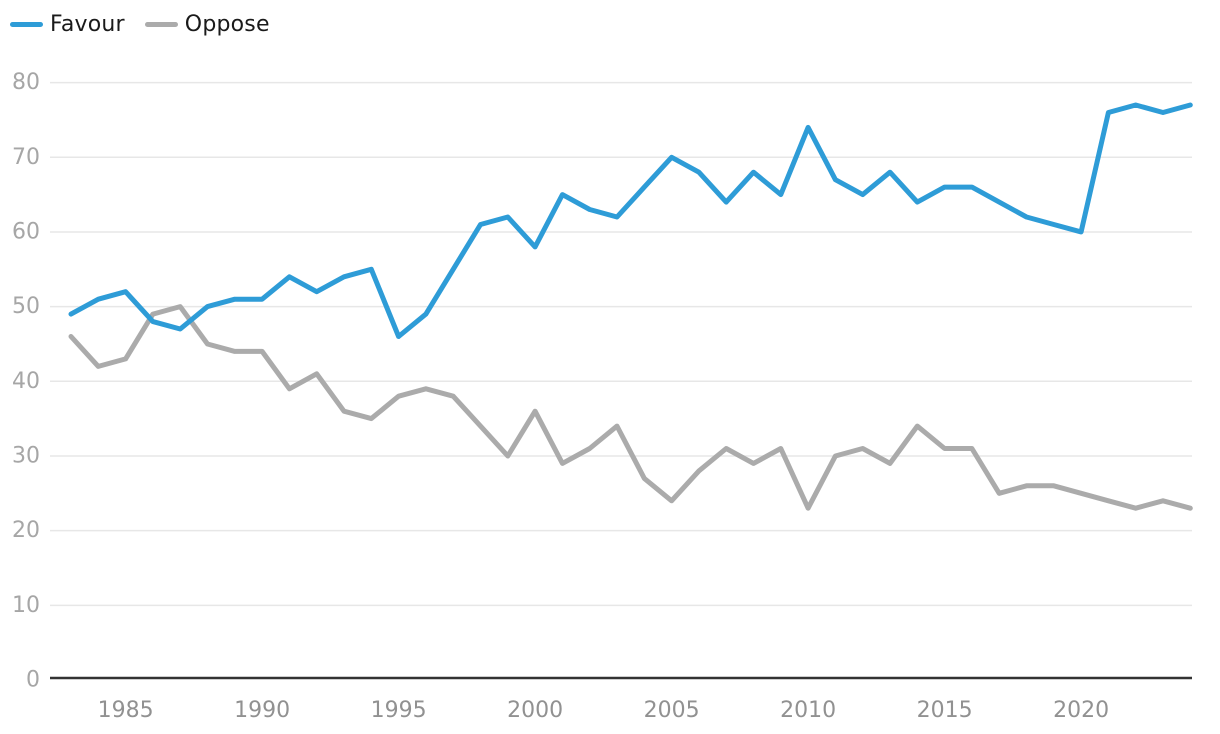 The image size is (1220, 734). I want to click on legend-item-oppose: Oppose, so click(207, 24).